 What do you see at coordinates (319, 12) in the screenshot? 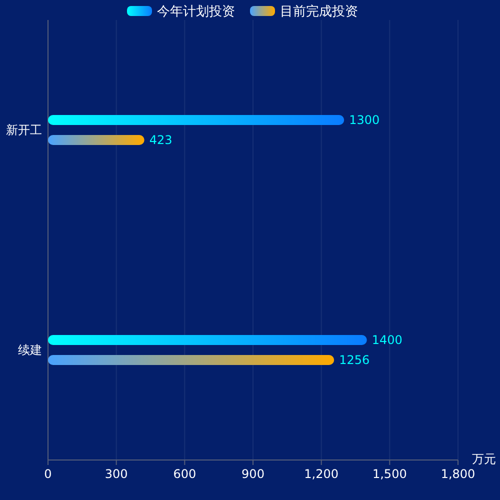
I see `legend-label: 目前完成投资` at bounding box center [319, 12].